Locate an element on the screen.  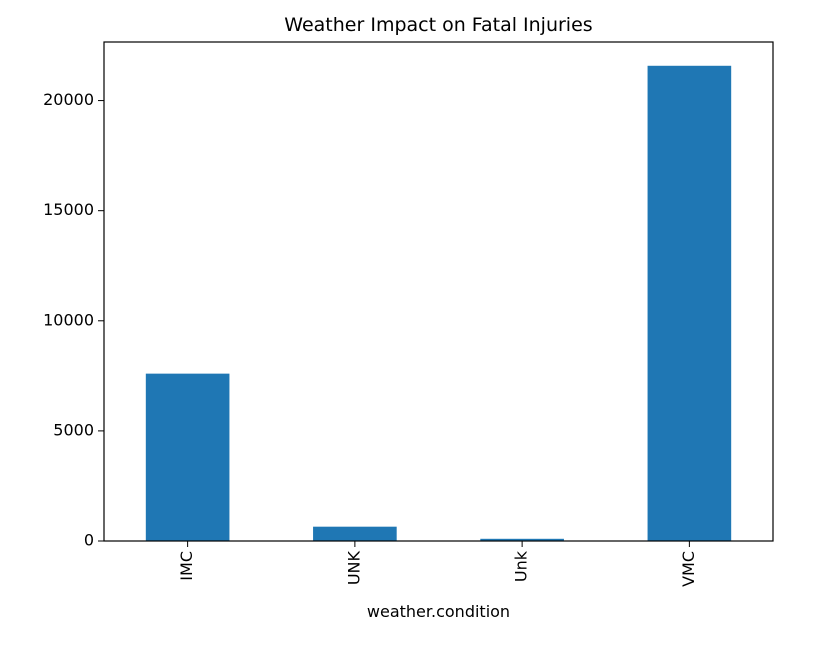
y-tick-label: 10000 is located at coordinates (68, 319).